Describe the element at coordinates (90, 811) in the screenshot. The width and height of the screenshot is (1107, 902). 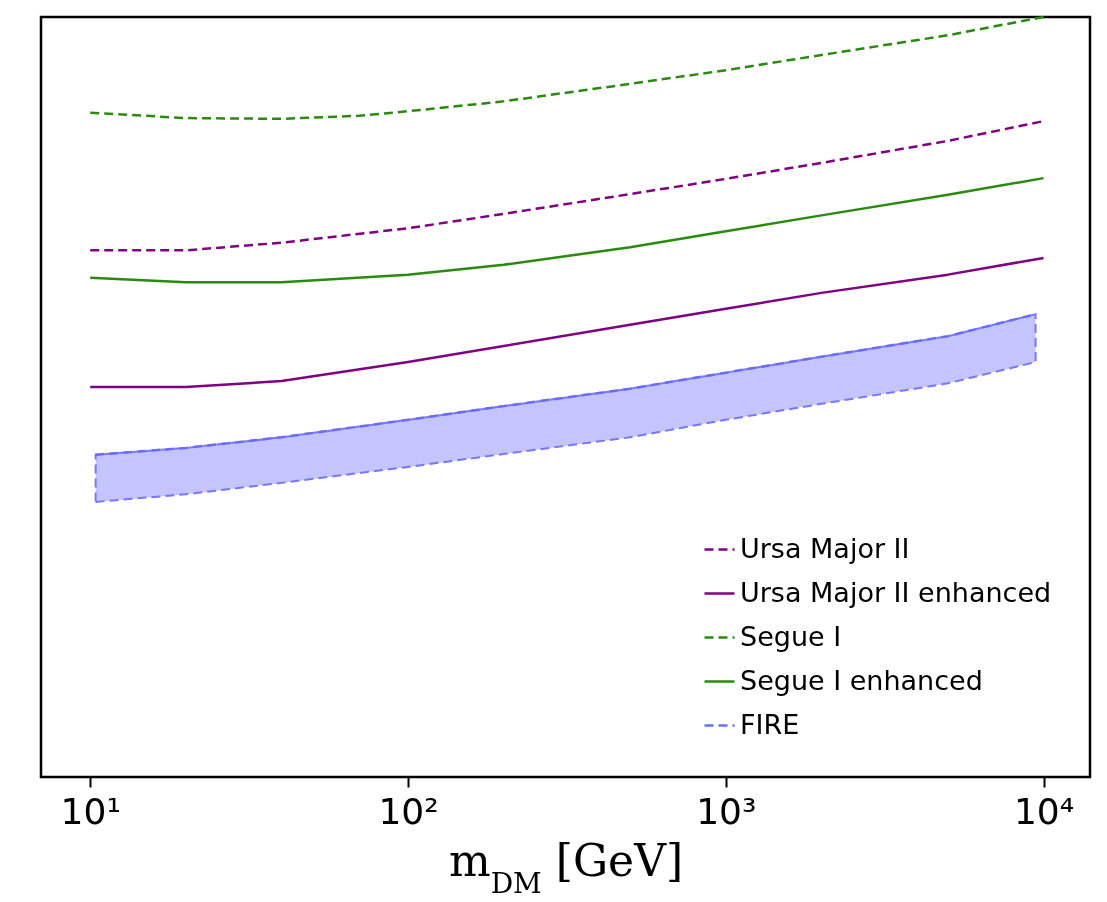
I see `x-tick-label: 10¹` at that location.